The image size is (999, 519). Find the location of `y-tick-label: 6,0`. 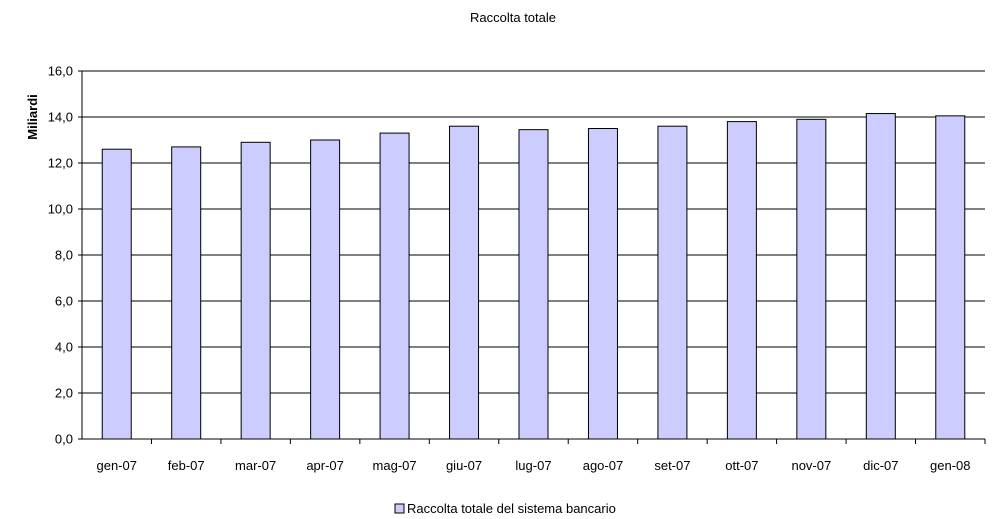

y-tick-label: 6,0 is located at coordinates (64, 301).